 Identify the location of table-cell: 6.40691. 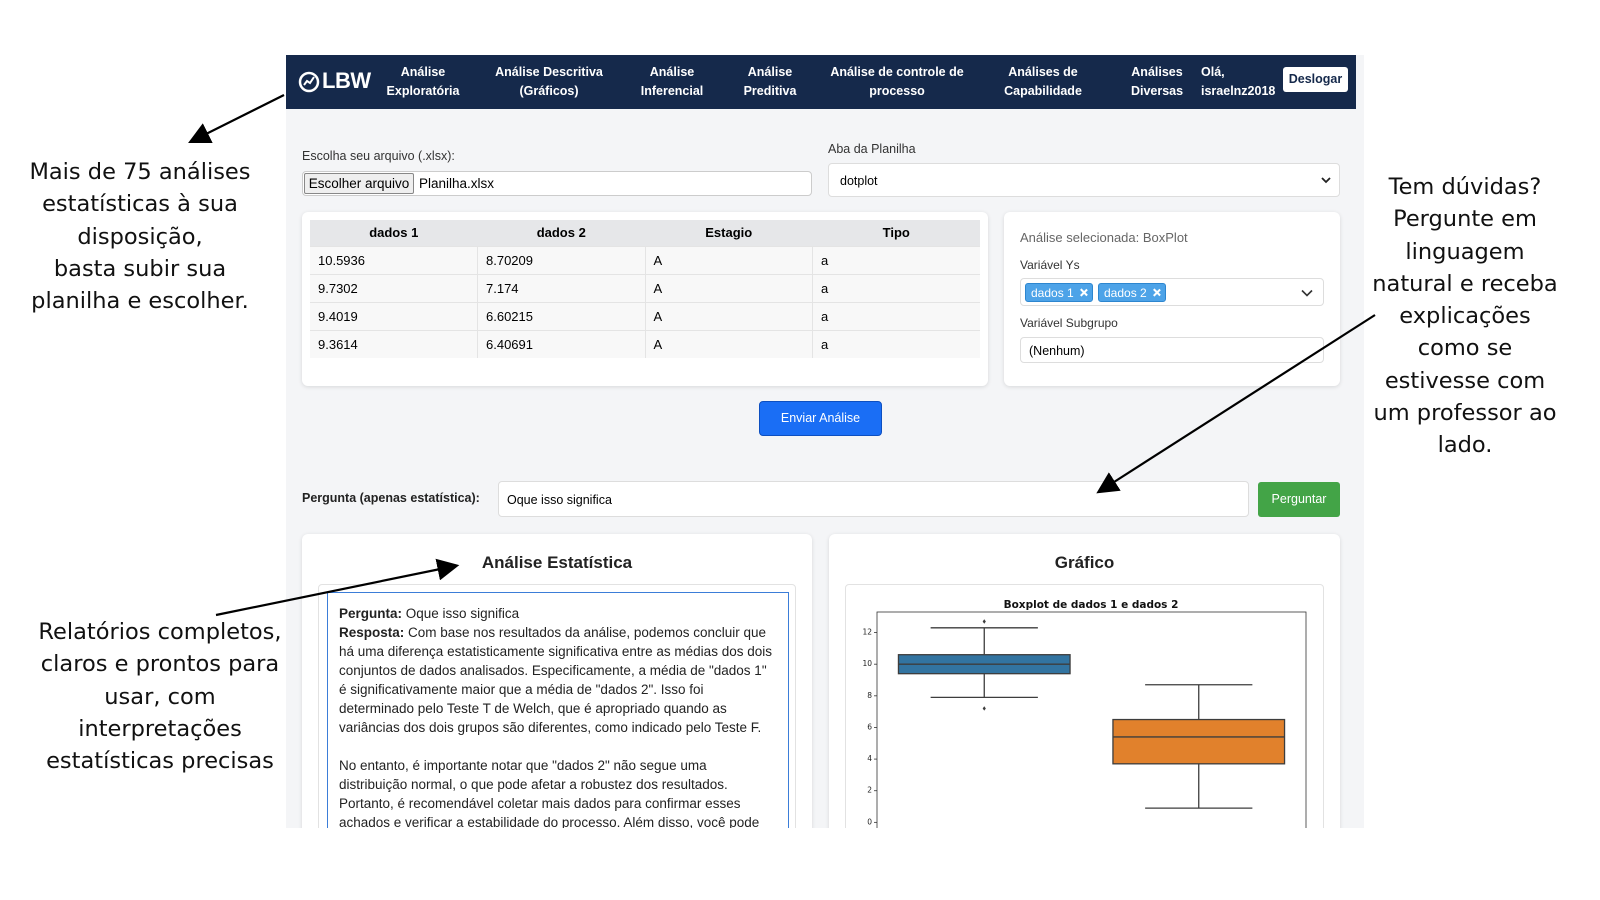
(561, 343).